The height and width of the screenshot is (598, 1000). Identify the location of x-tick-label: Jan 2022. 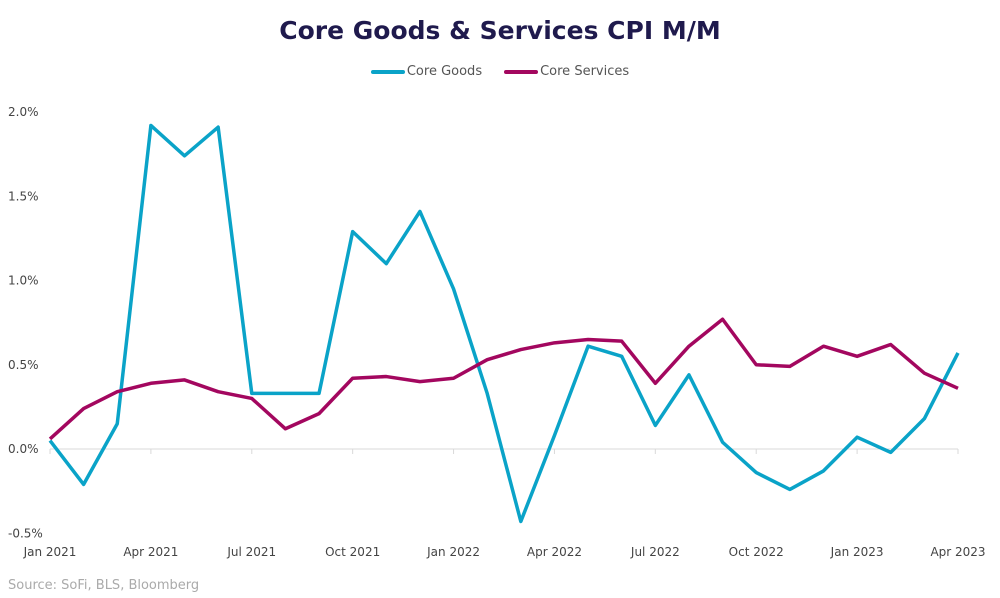
(453, 552).